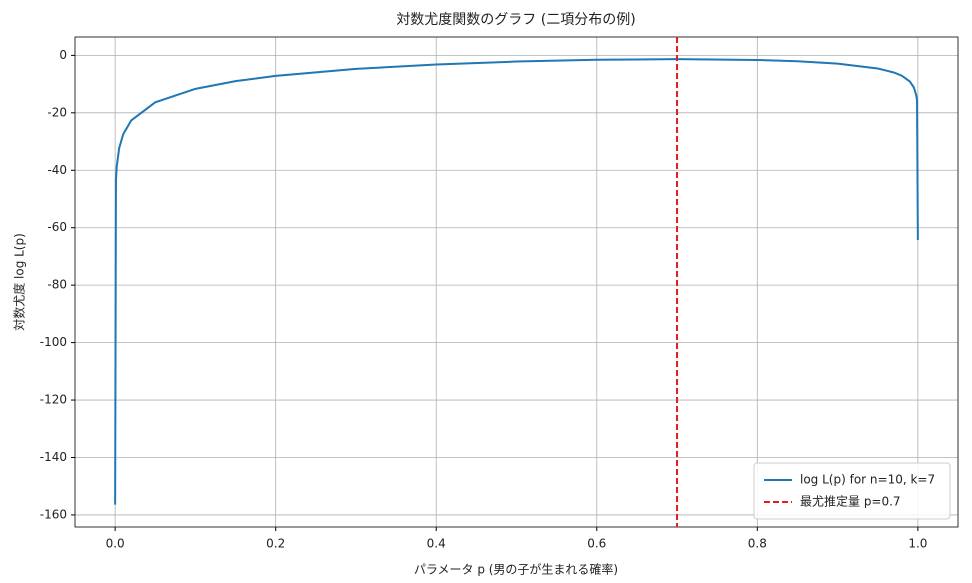 Image resolution: width=972 pixels, height=583 pixels. Describe the element at coordinates (515, 20) in the screenshot. I see `chart-title: 対数尤度関数のグラフ (二項分布の例)` at that location.